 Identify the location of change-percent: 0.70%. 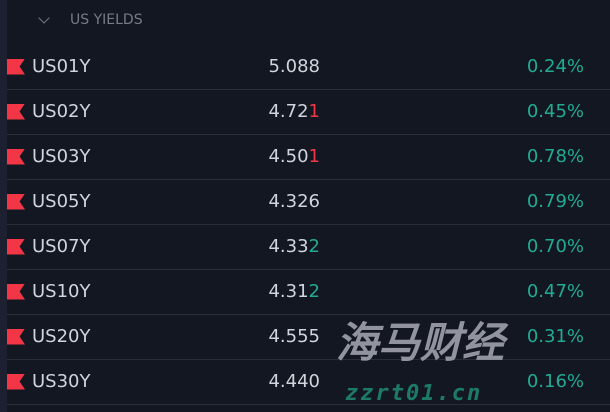
(555, 246).